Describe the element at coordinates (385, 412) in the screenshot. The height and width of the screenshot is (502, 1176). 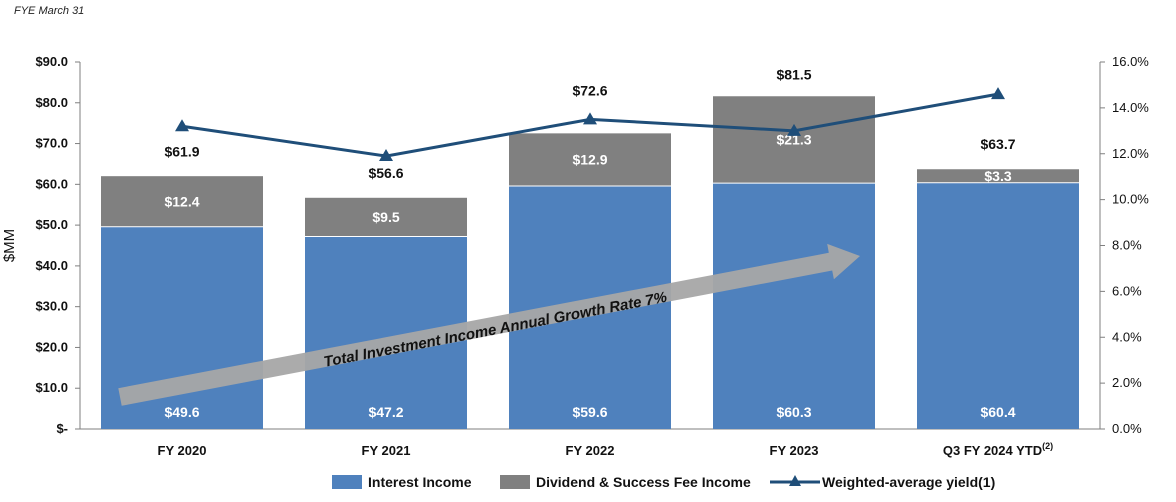
I see `interest-income-label: $47.2` at that location.